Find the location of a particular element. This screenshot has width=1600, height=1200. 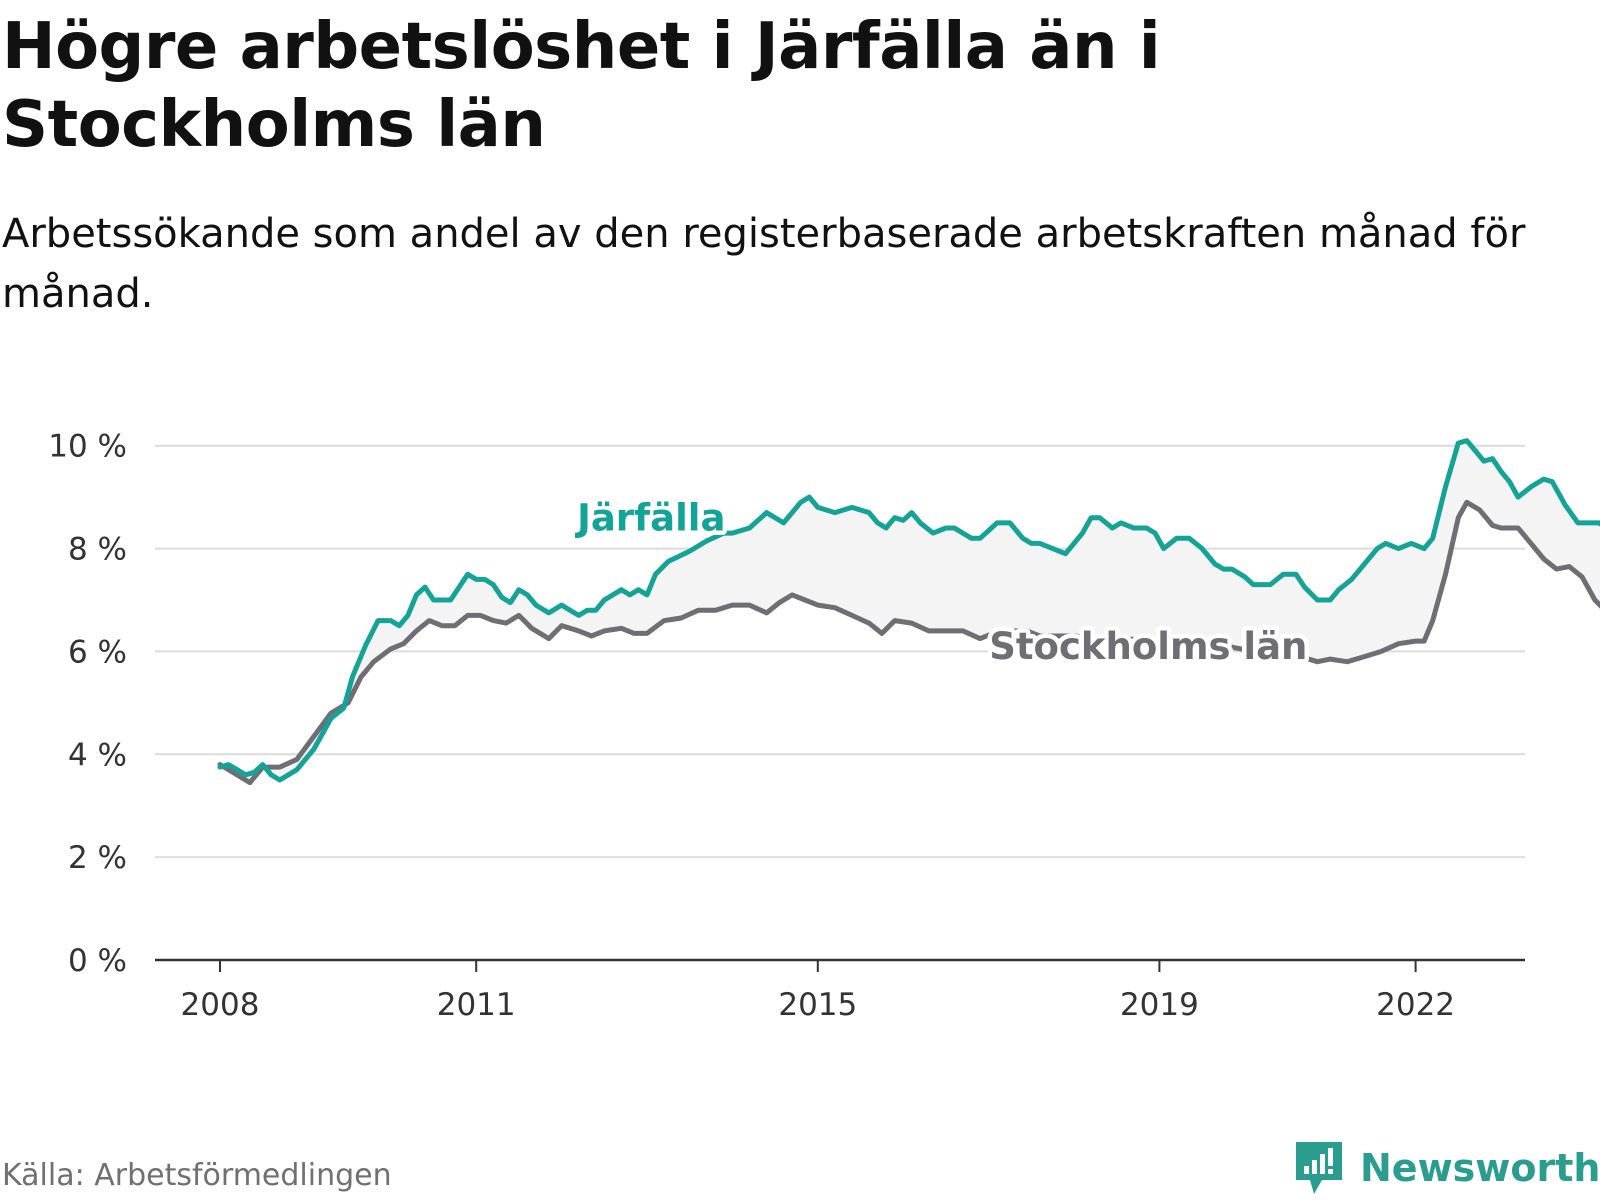

brand-logo: Newsworthy is located at coordinates (1446, 1168).